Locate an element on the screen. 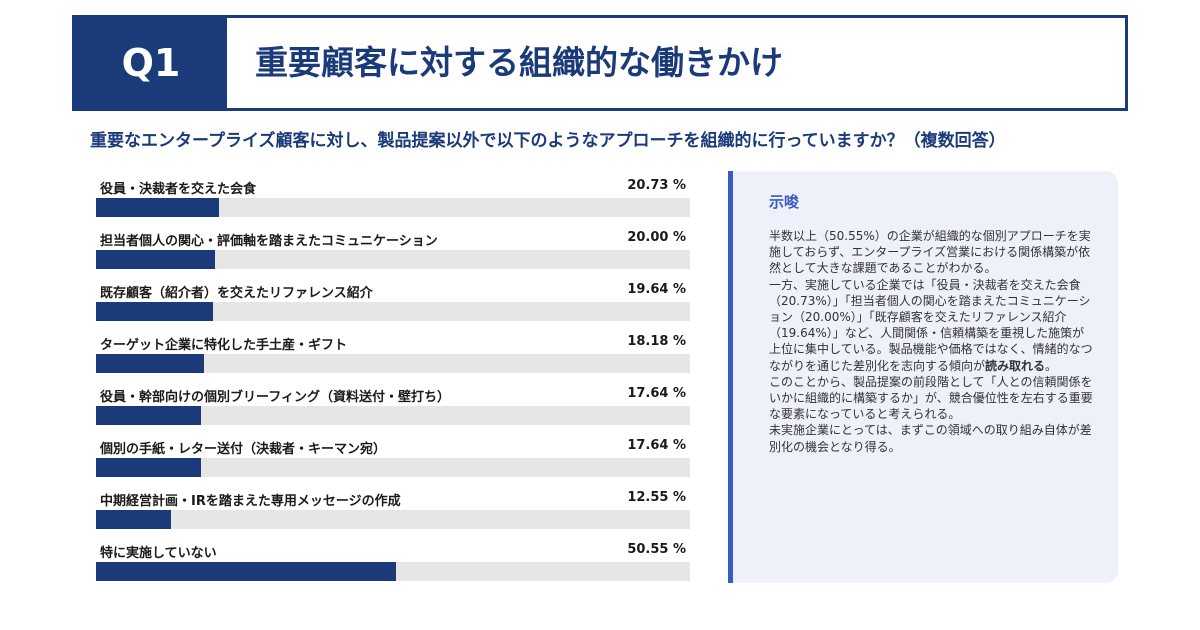  bar-value-label: 20.73 % is located at coordinates (656, 185).